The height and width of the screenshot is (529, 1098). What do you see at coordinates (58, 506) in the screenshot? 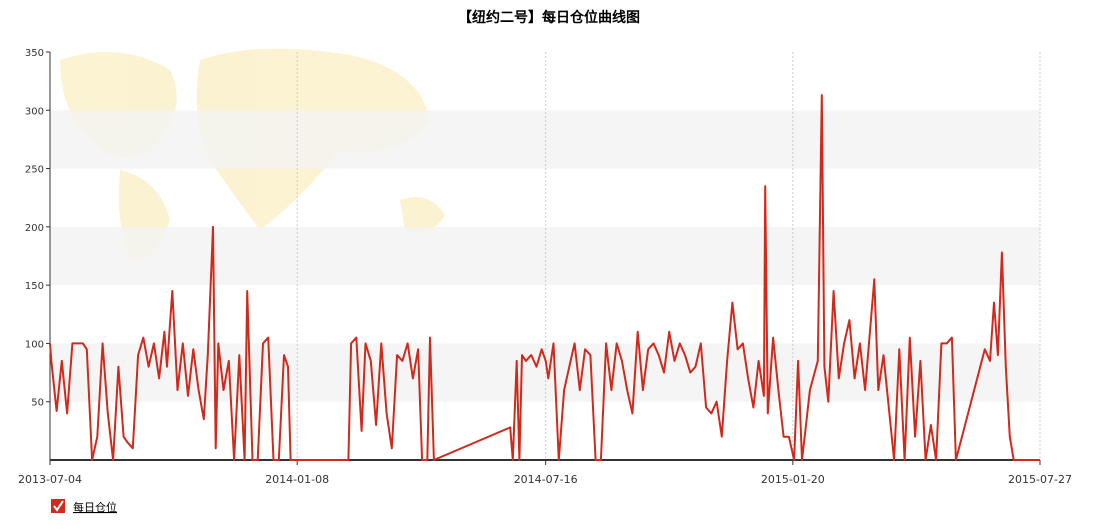
I see `check-icon` at bounding box center [58, 506].